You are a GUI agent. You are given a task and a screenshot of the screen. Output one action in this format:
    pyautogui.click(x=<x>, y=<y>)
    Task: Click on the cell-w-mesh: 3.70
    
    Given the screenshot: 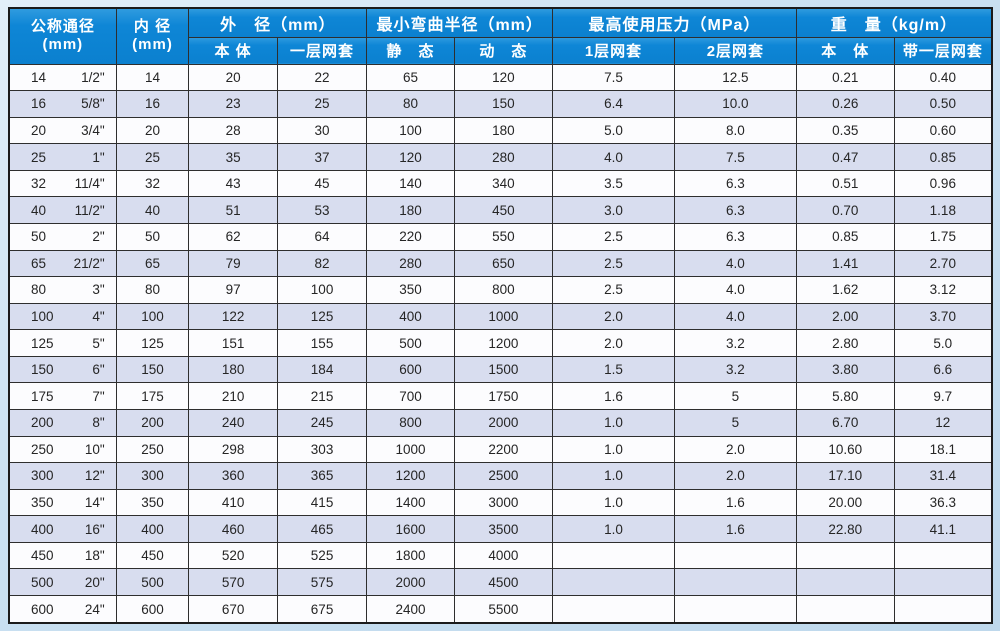 What is the action you would take?
    pyautogui.click(x=943, y=316)
    